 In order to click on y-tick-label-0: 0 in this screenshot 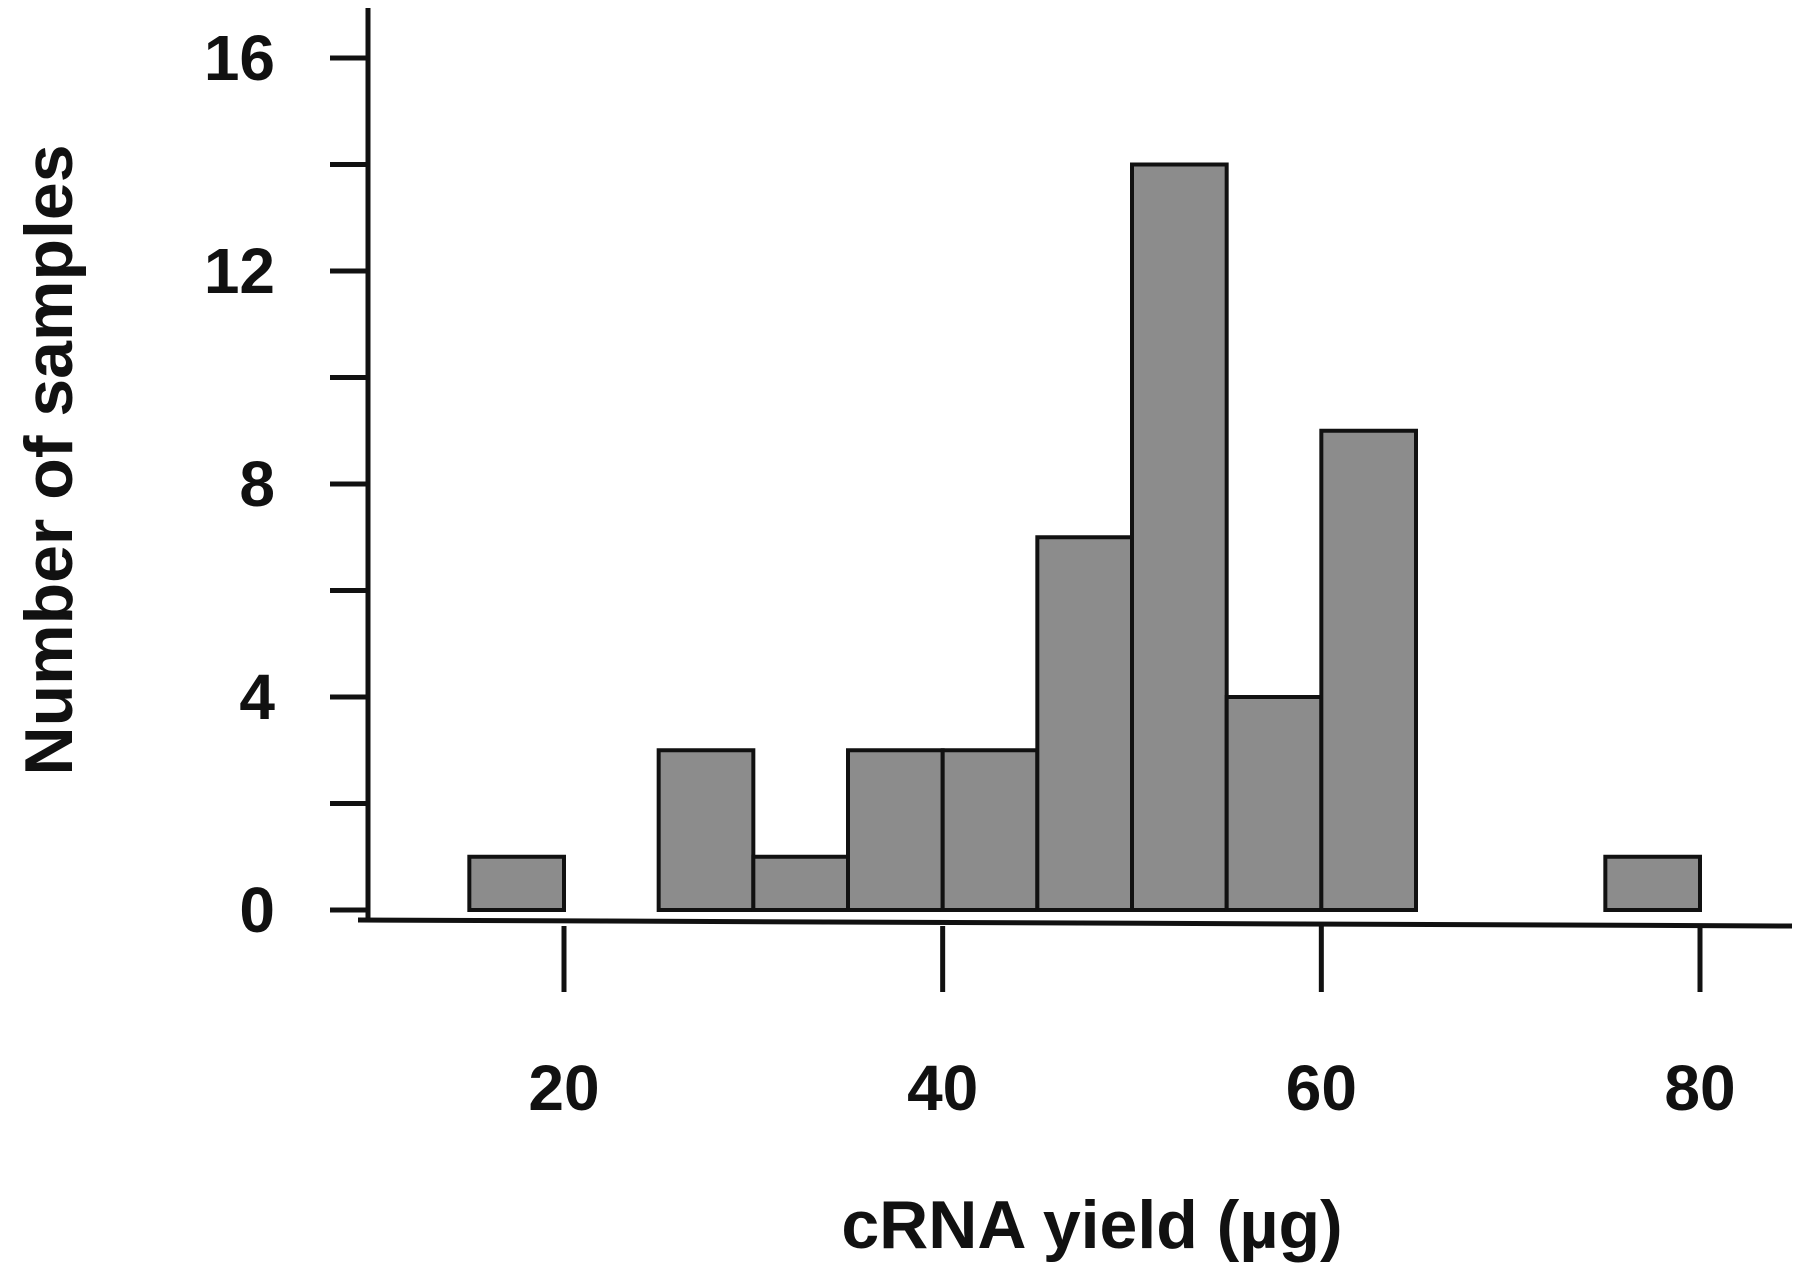, I will do `click(257, 910)`.